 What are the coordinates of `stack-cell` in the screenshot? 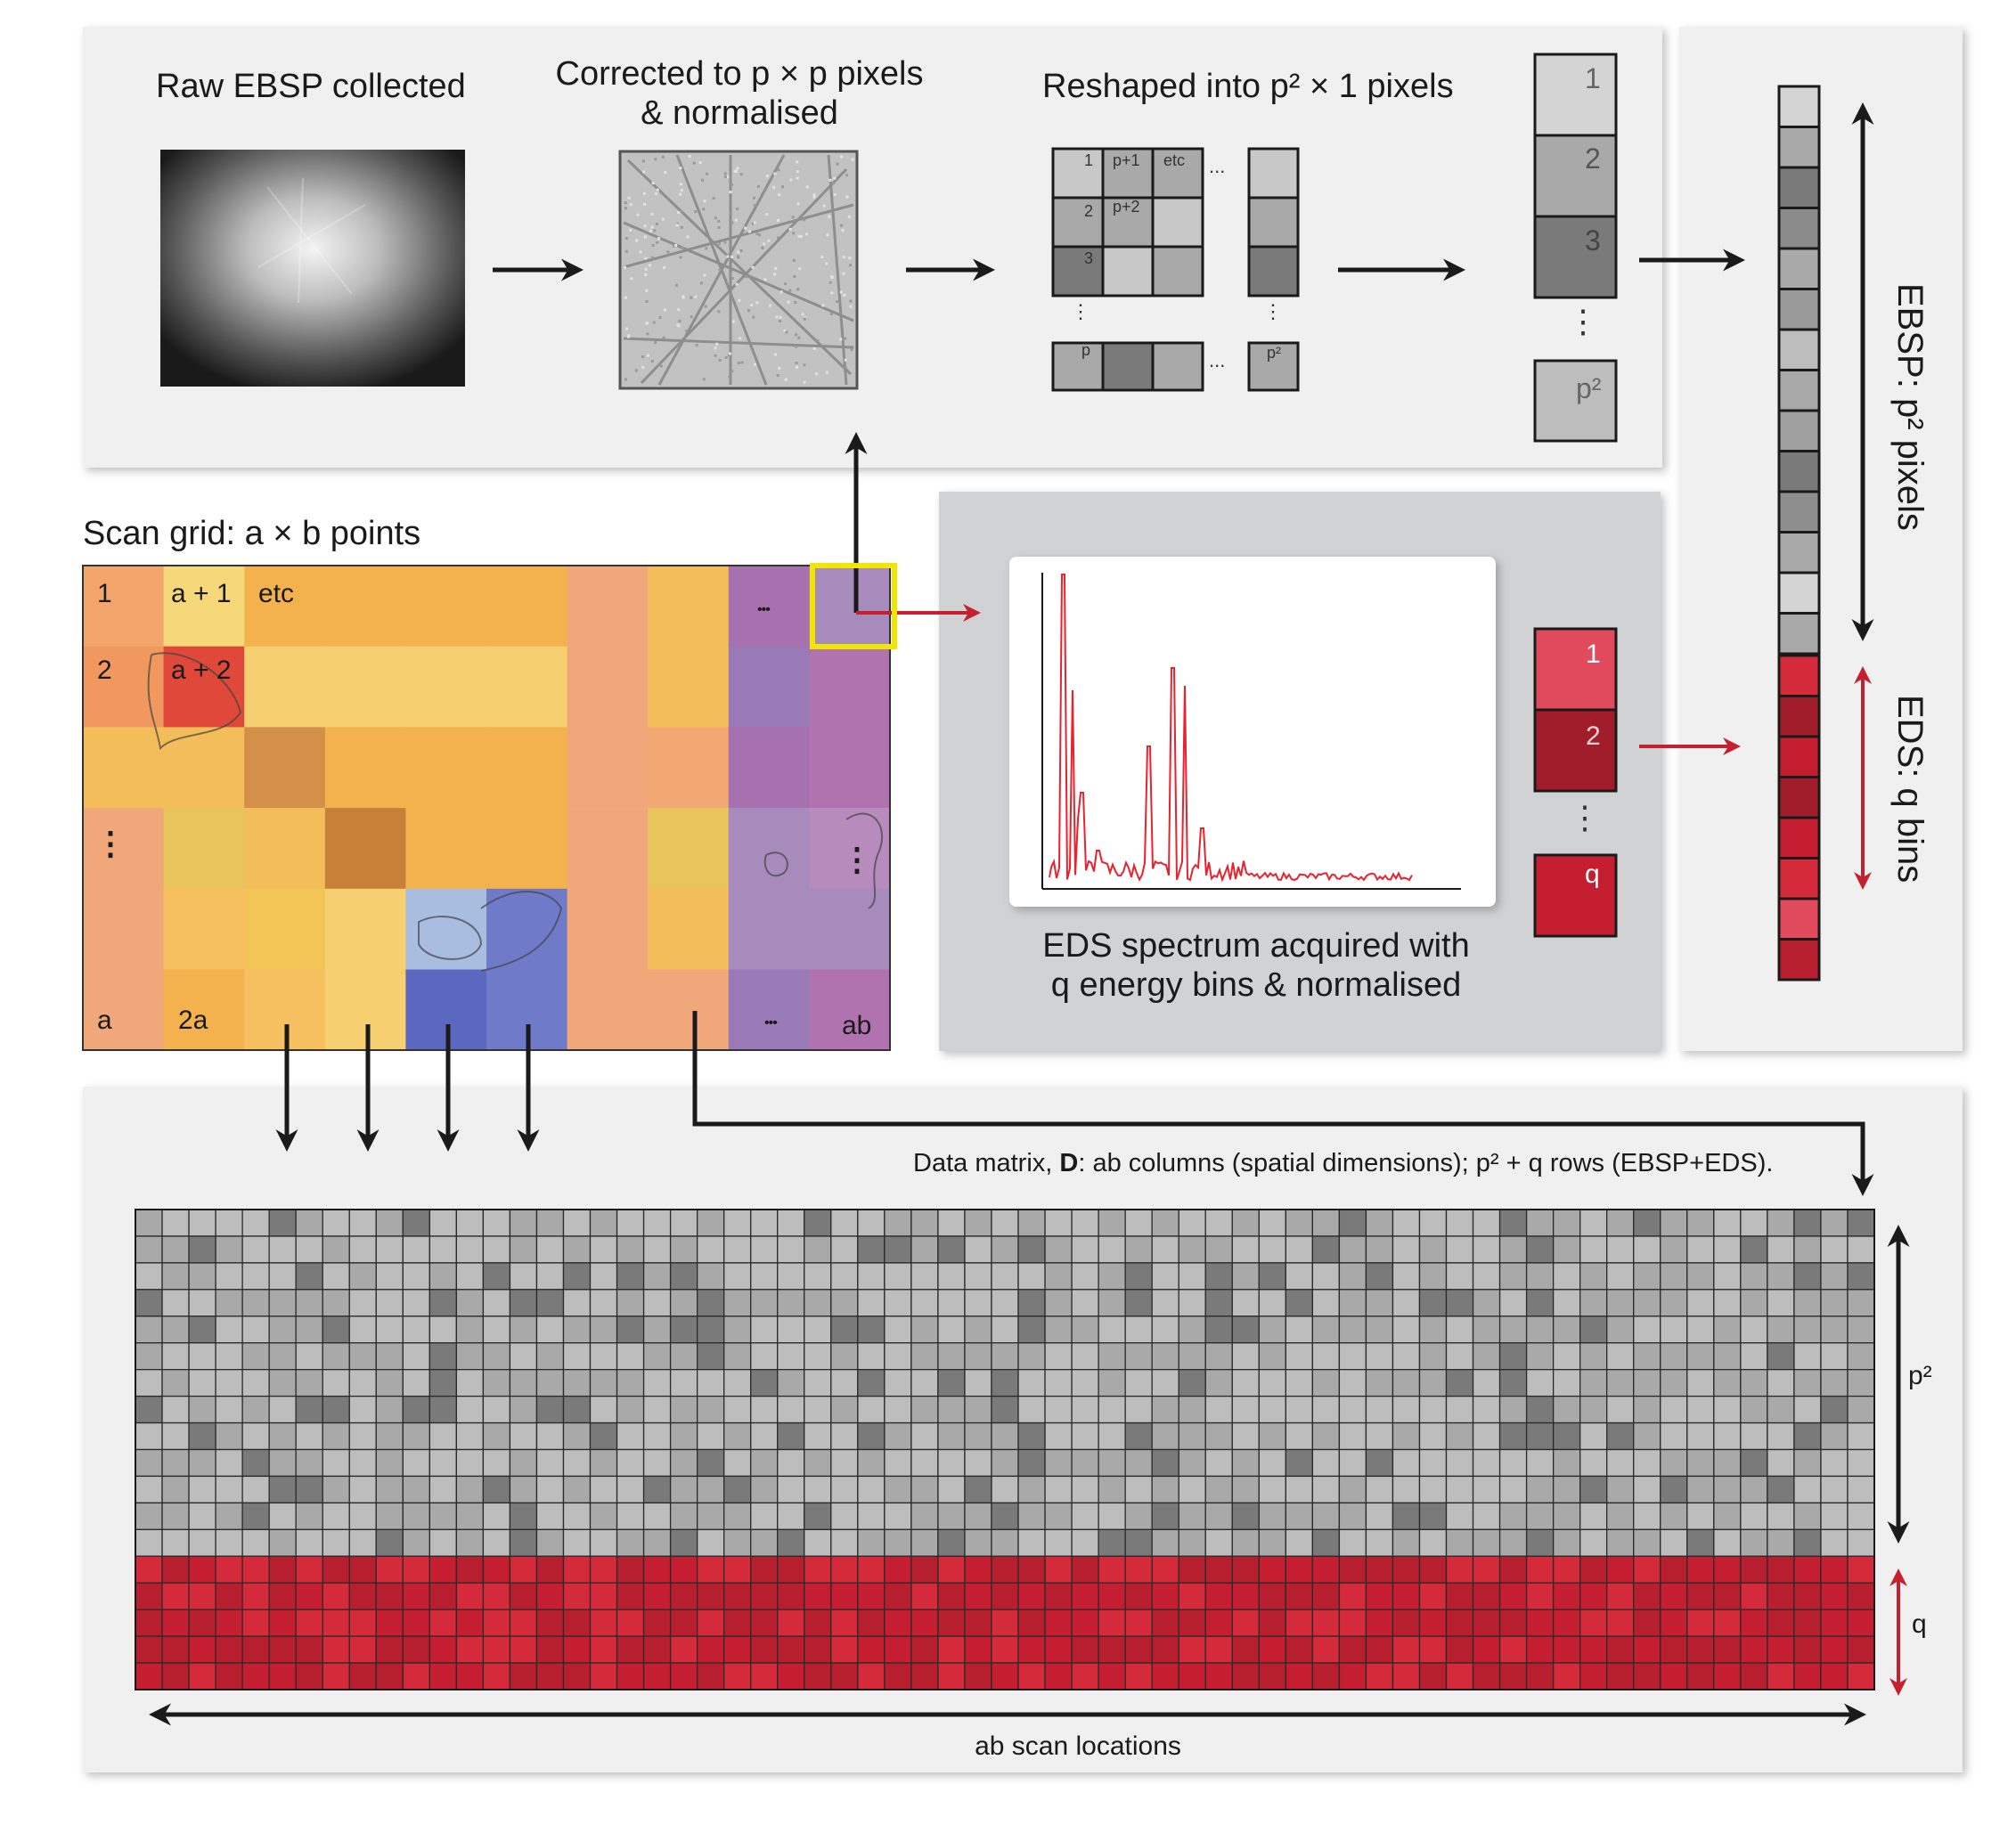 It's located at (1575, 257).